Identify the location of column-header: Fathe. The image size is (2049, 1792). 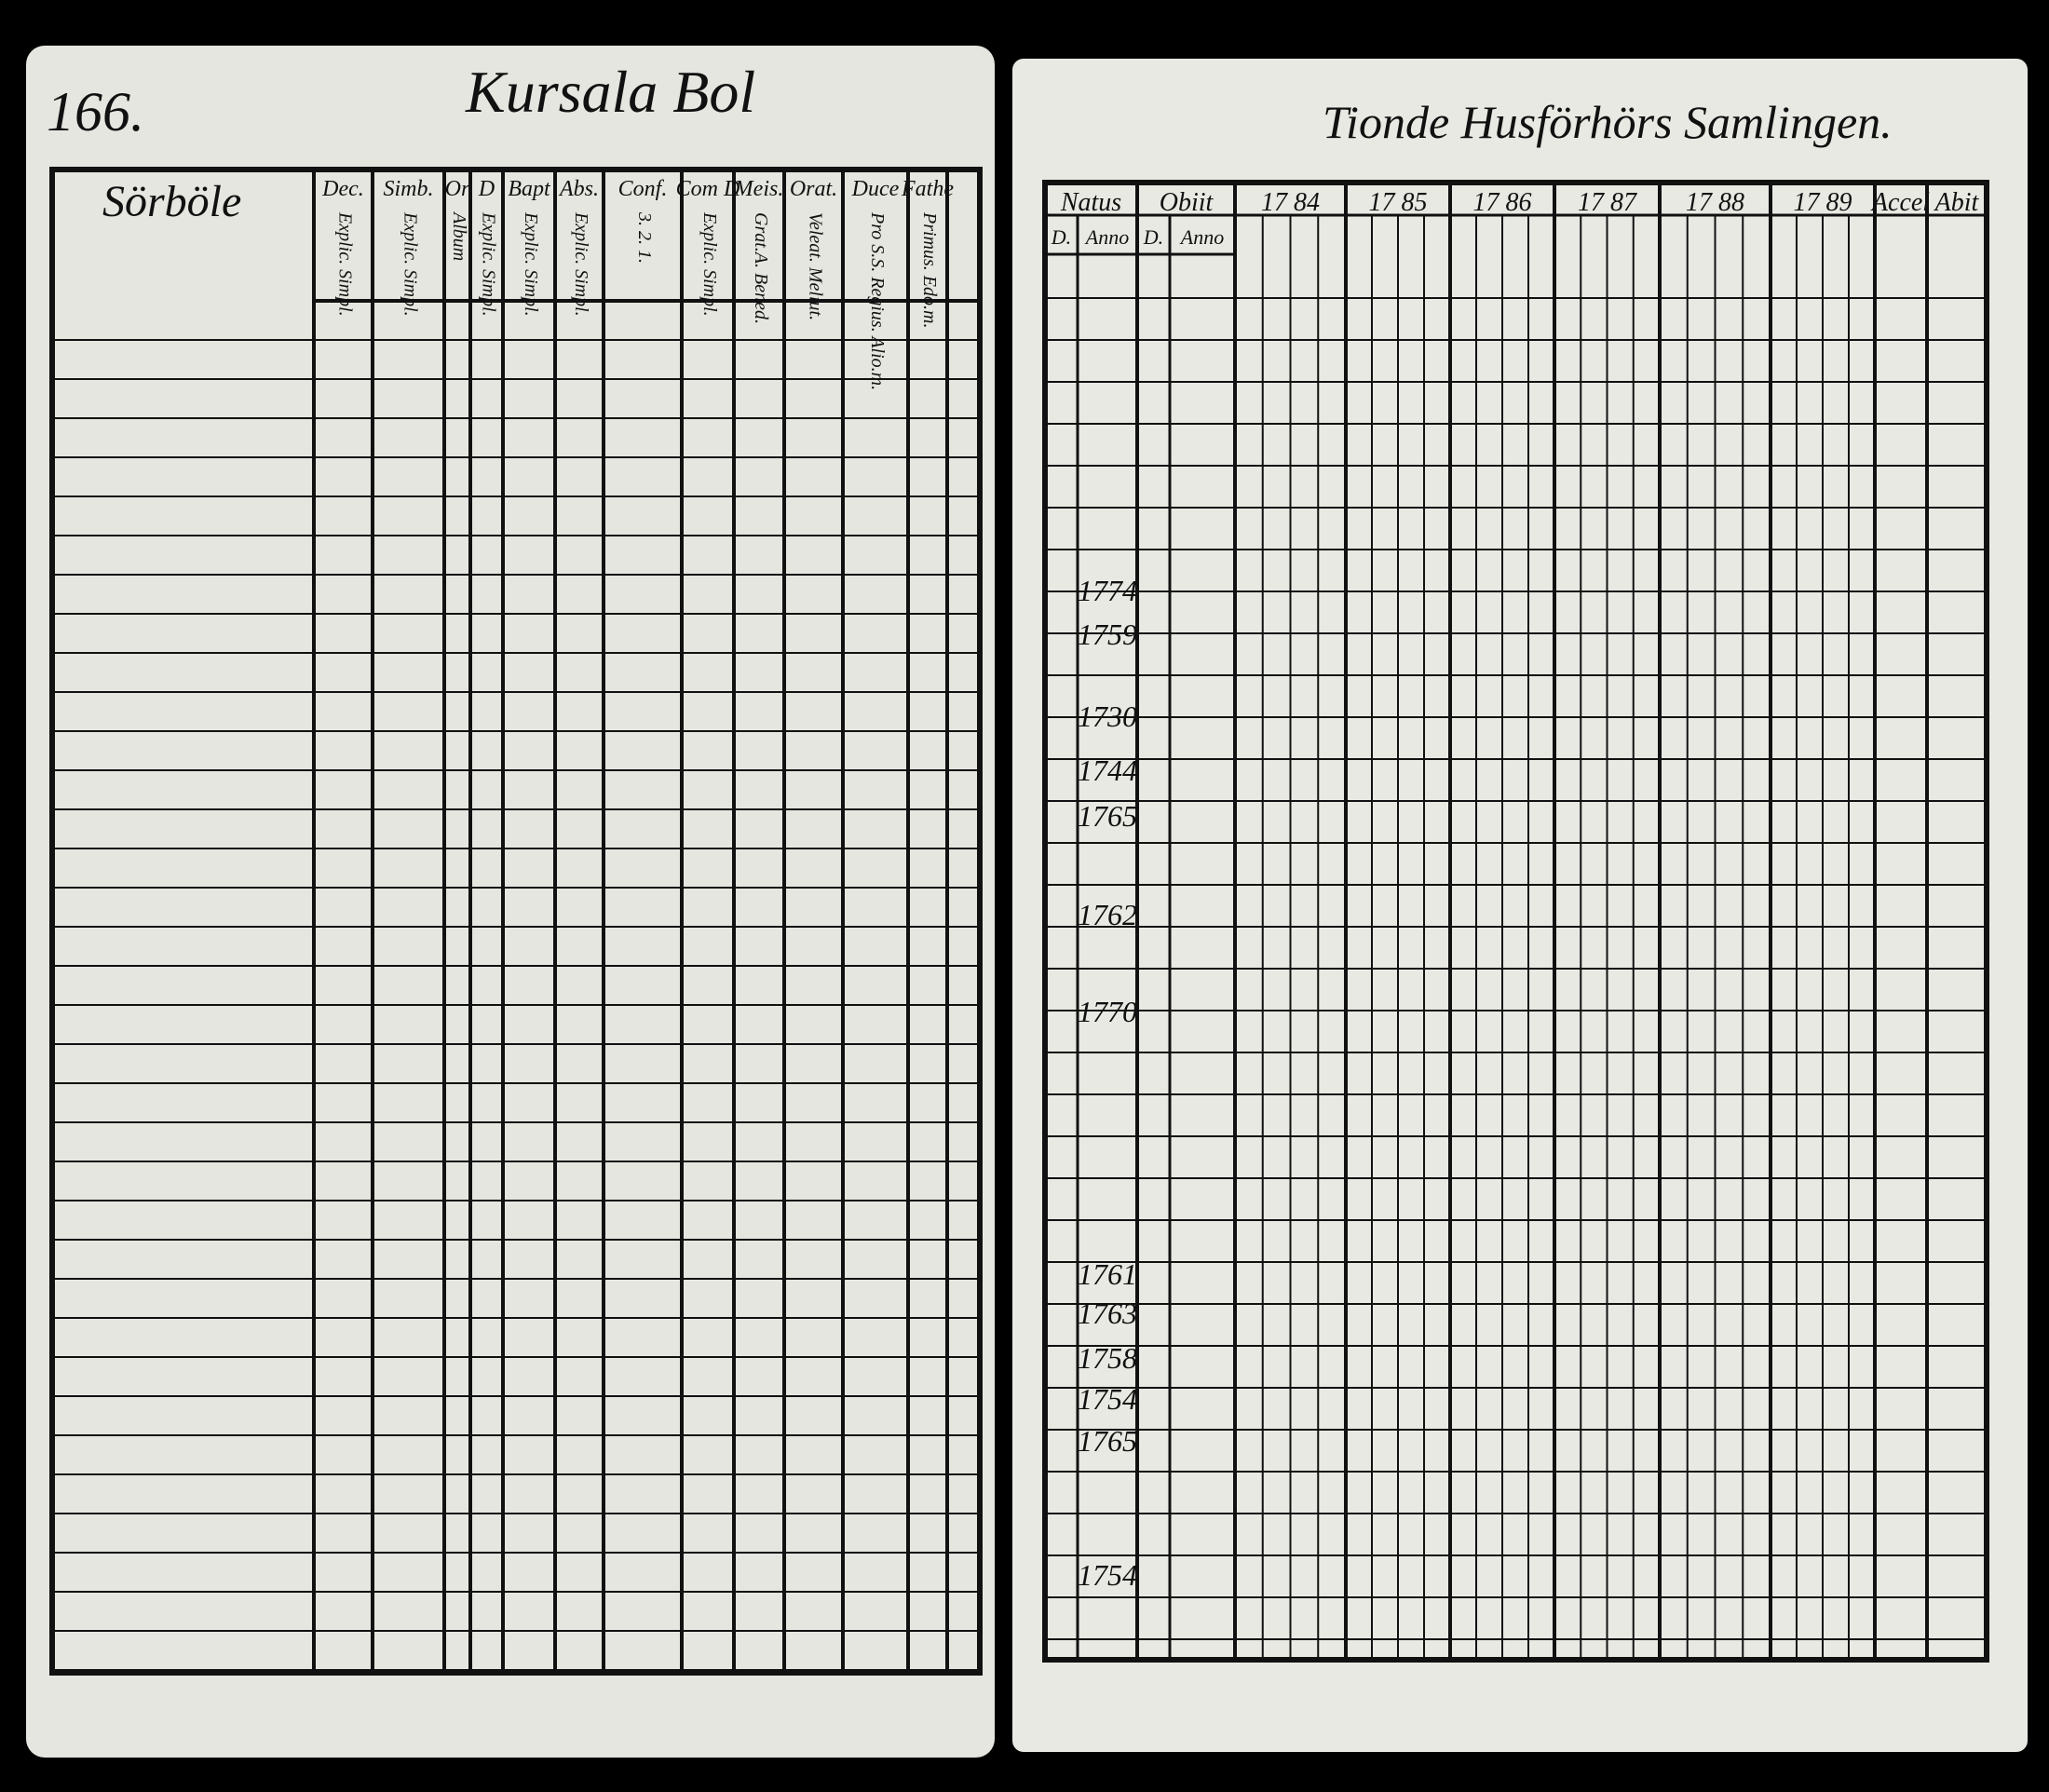
(927, 189).